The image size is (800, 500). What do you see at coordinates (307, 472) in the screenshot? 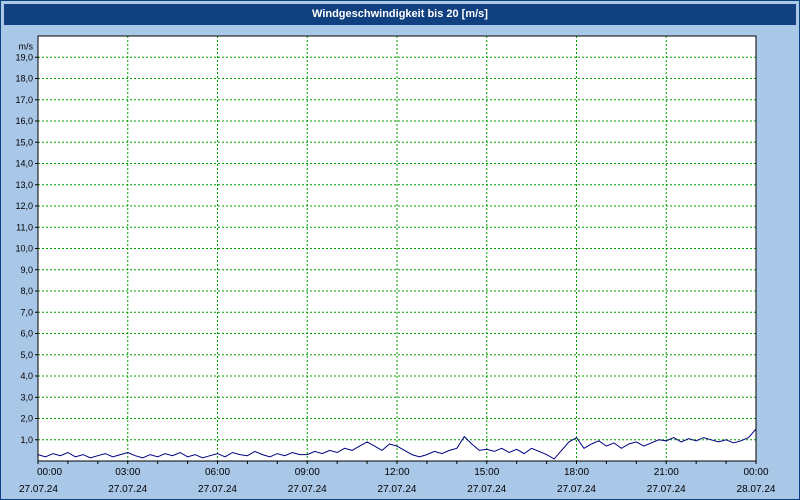
I see `x-axis-time-label: 09:00` at bounding box center [307, 472].